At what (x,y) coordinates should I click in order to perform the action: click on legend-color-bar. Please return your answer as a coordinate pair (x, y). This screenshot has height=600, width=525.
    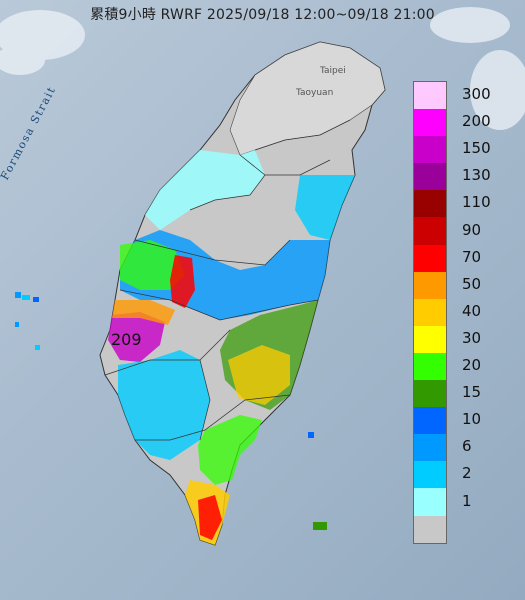
    Looking at the image, I should click on (430, 312).